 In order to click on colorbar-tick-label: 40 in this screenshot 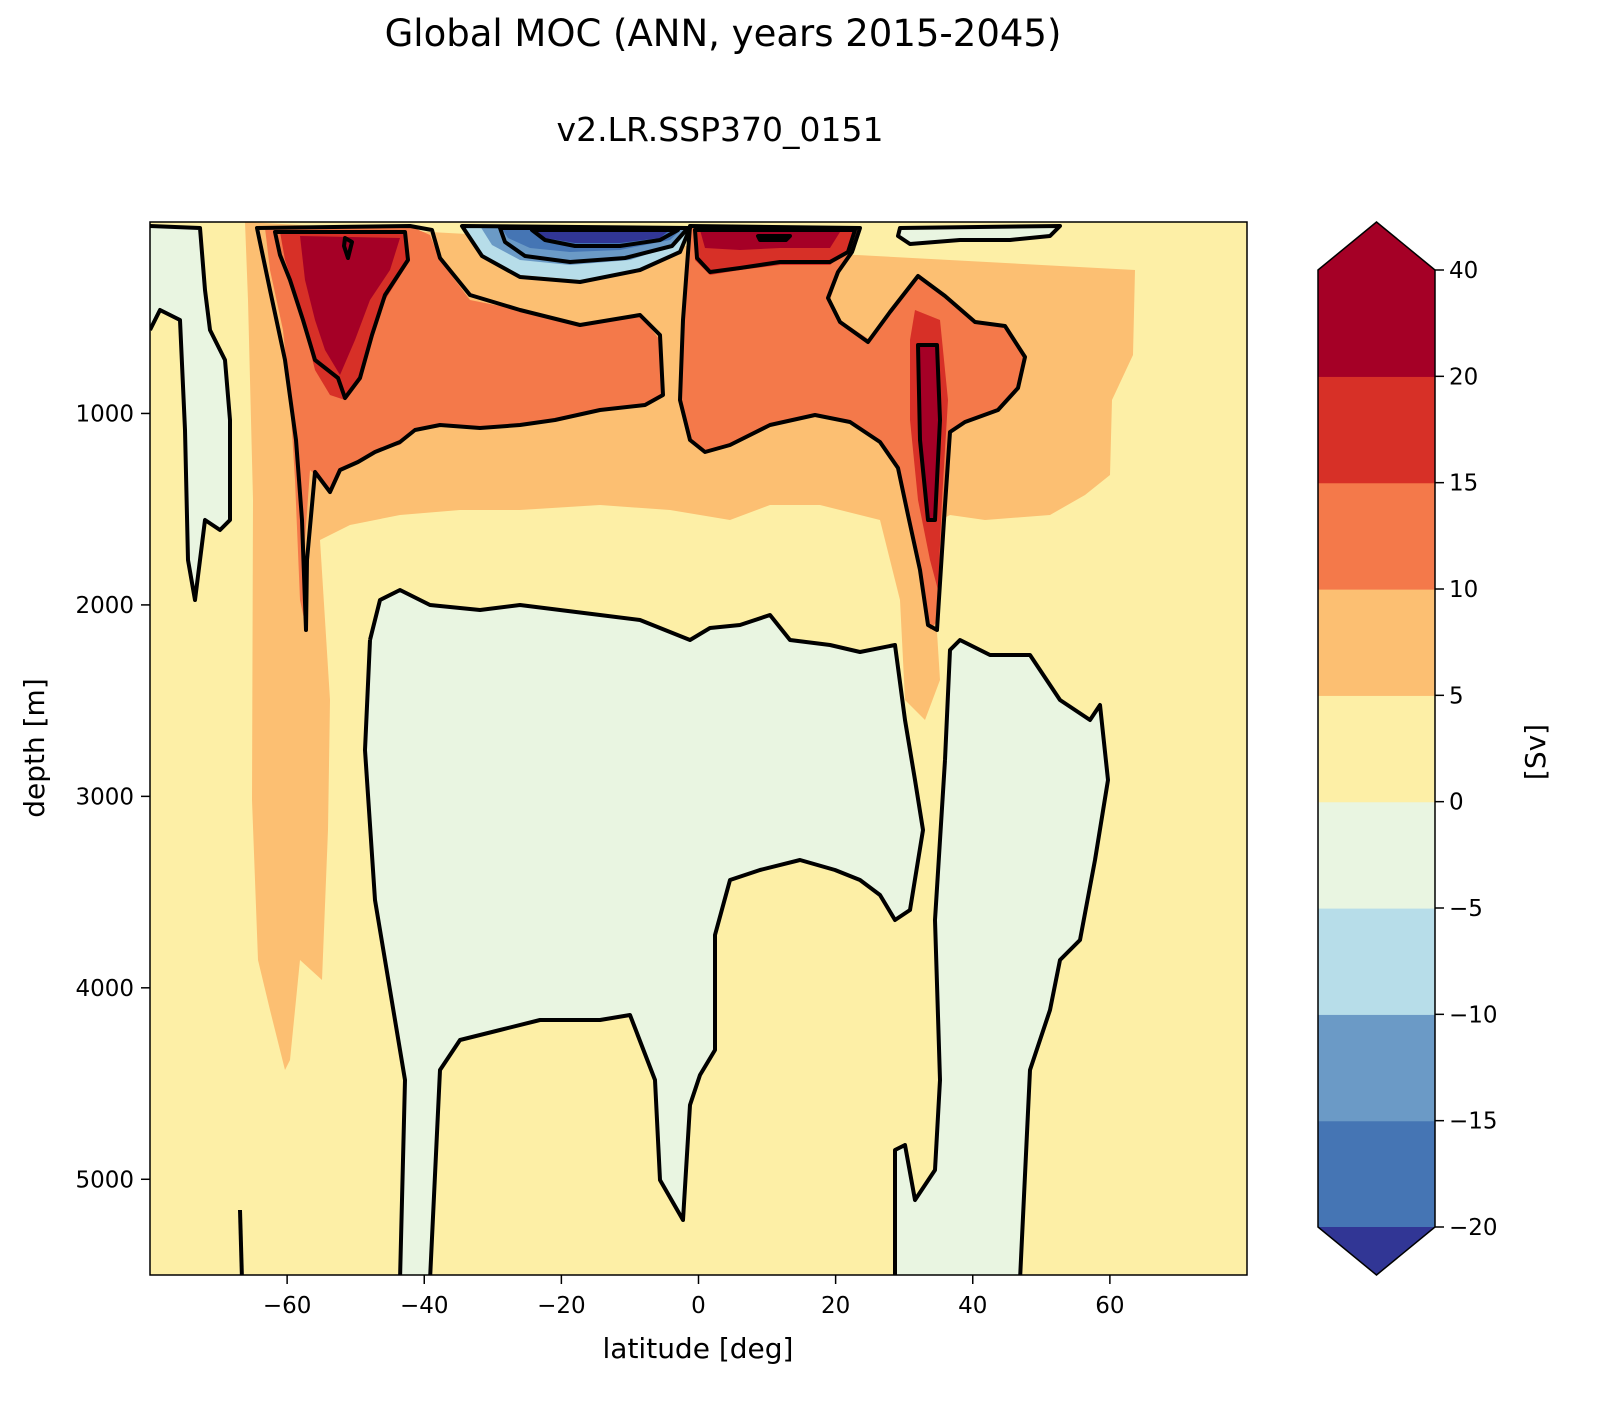, I will do `click(1463, 271)`.